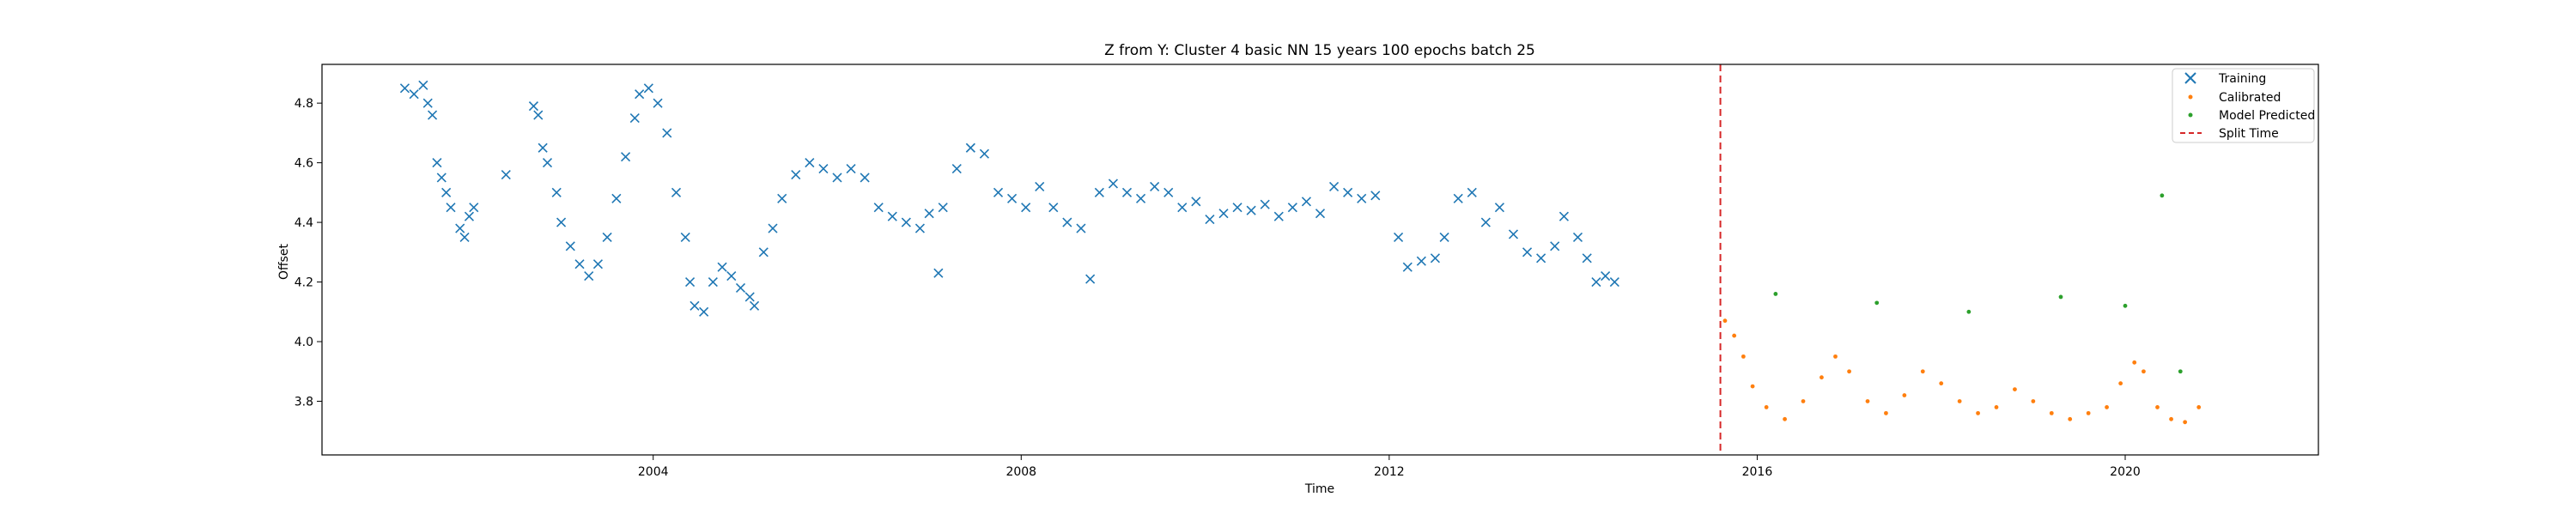 This screenshot has width=2576, height=515. I want to click on legend-box, so click(2244, 105).